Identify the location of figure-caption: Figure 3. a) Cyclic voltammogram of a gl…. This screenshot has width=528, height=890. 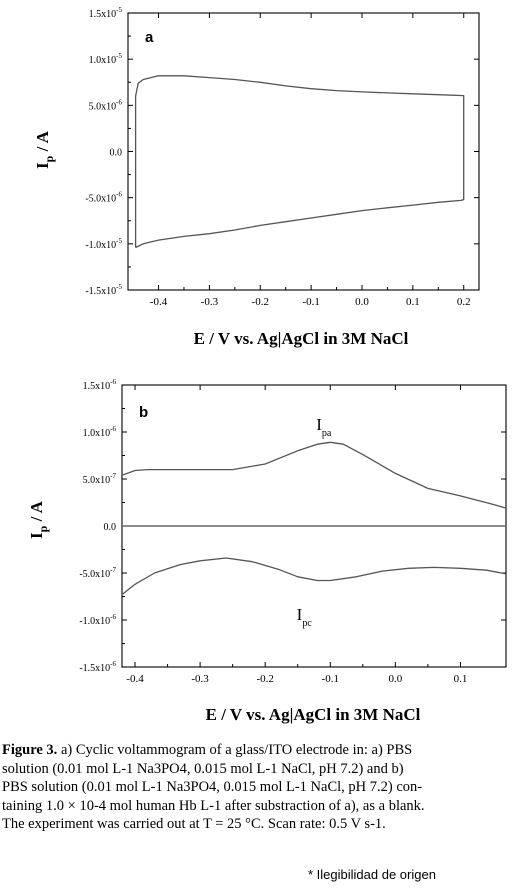
(263, 787).